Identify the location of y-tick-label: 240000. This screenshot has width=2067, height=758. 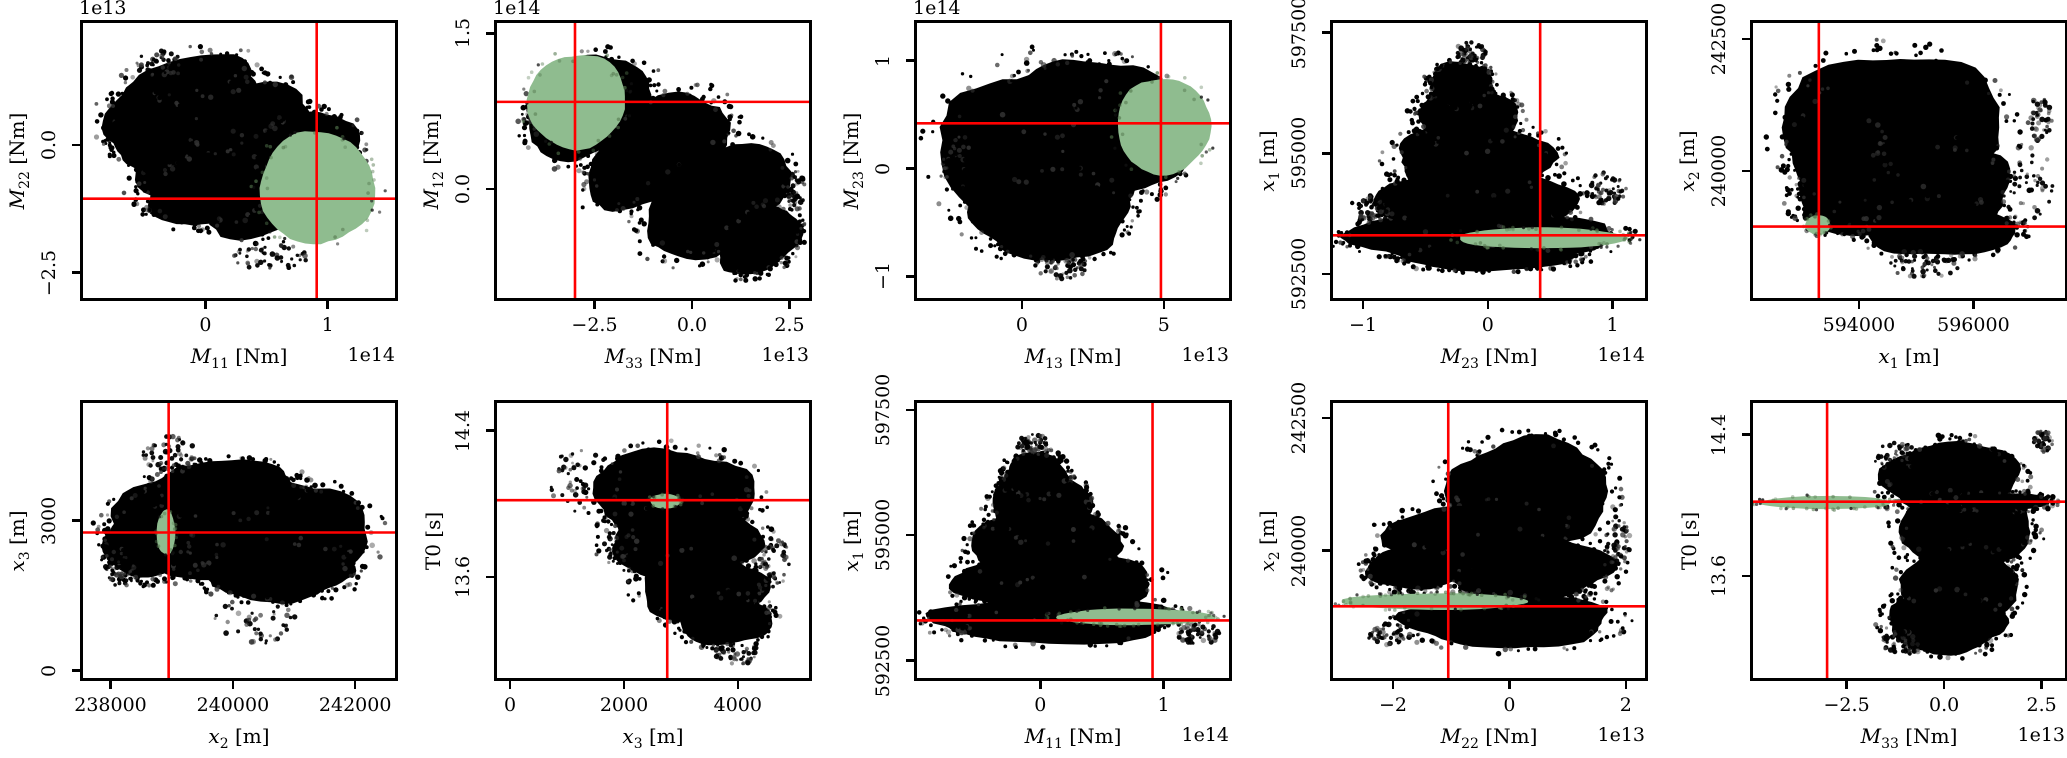
(1719, 171).